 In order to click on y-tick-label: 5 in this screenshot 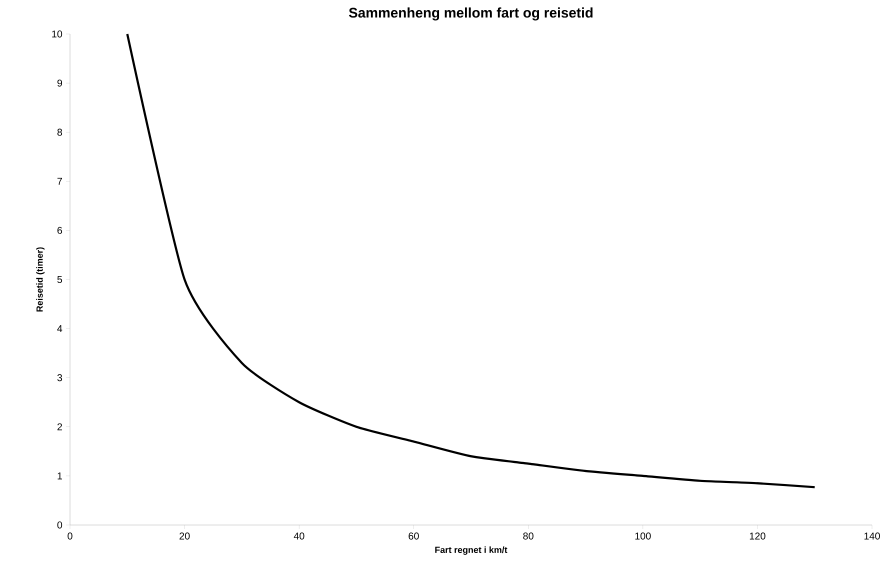, I will do `click(59, 279)`.